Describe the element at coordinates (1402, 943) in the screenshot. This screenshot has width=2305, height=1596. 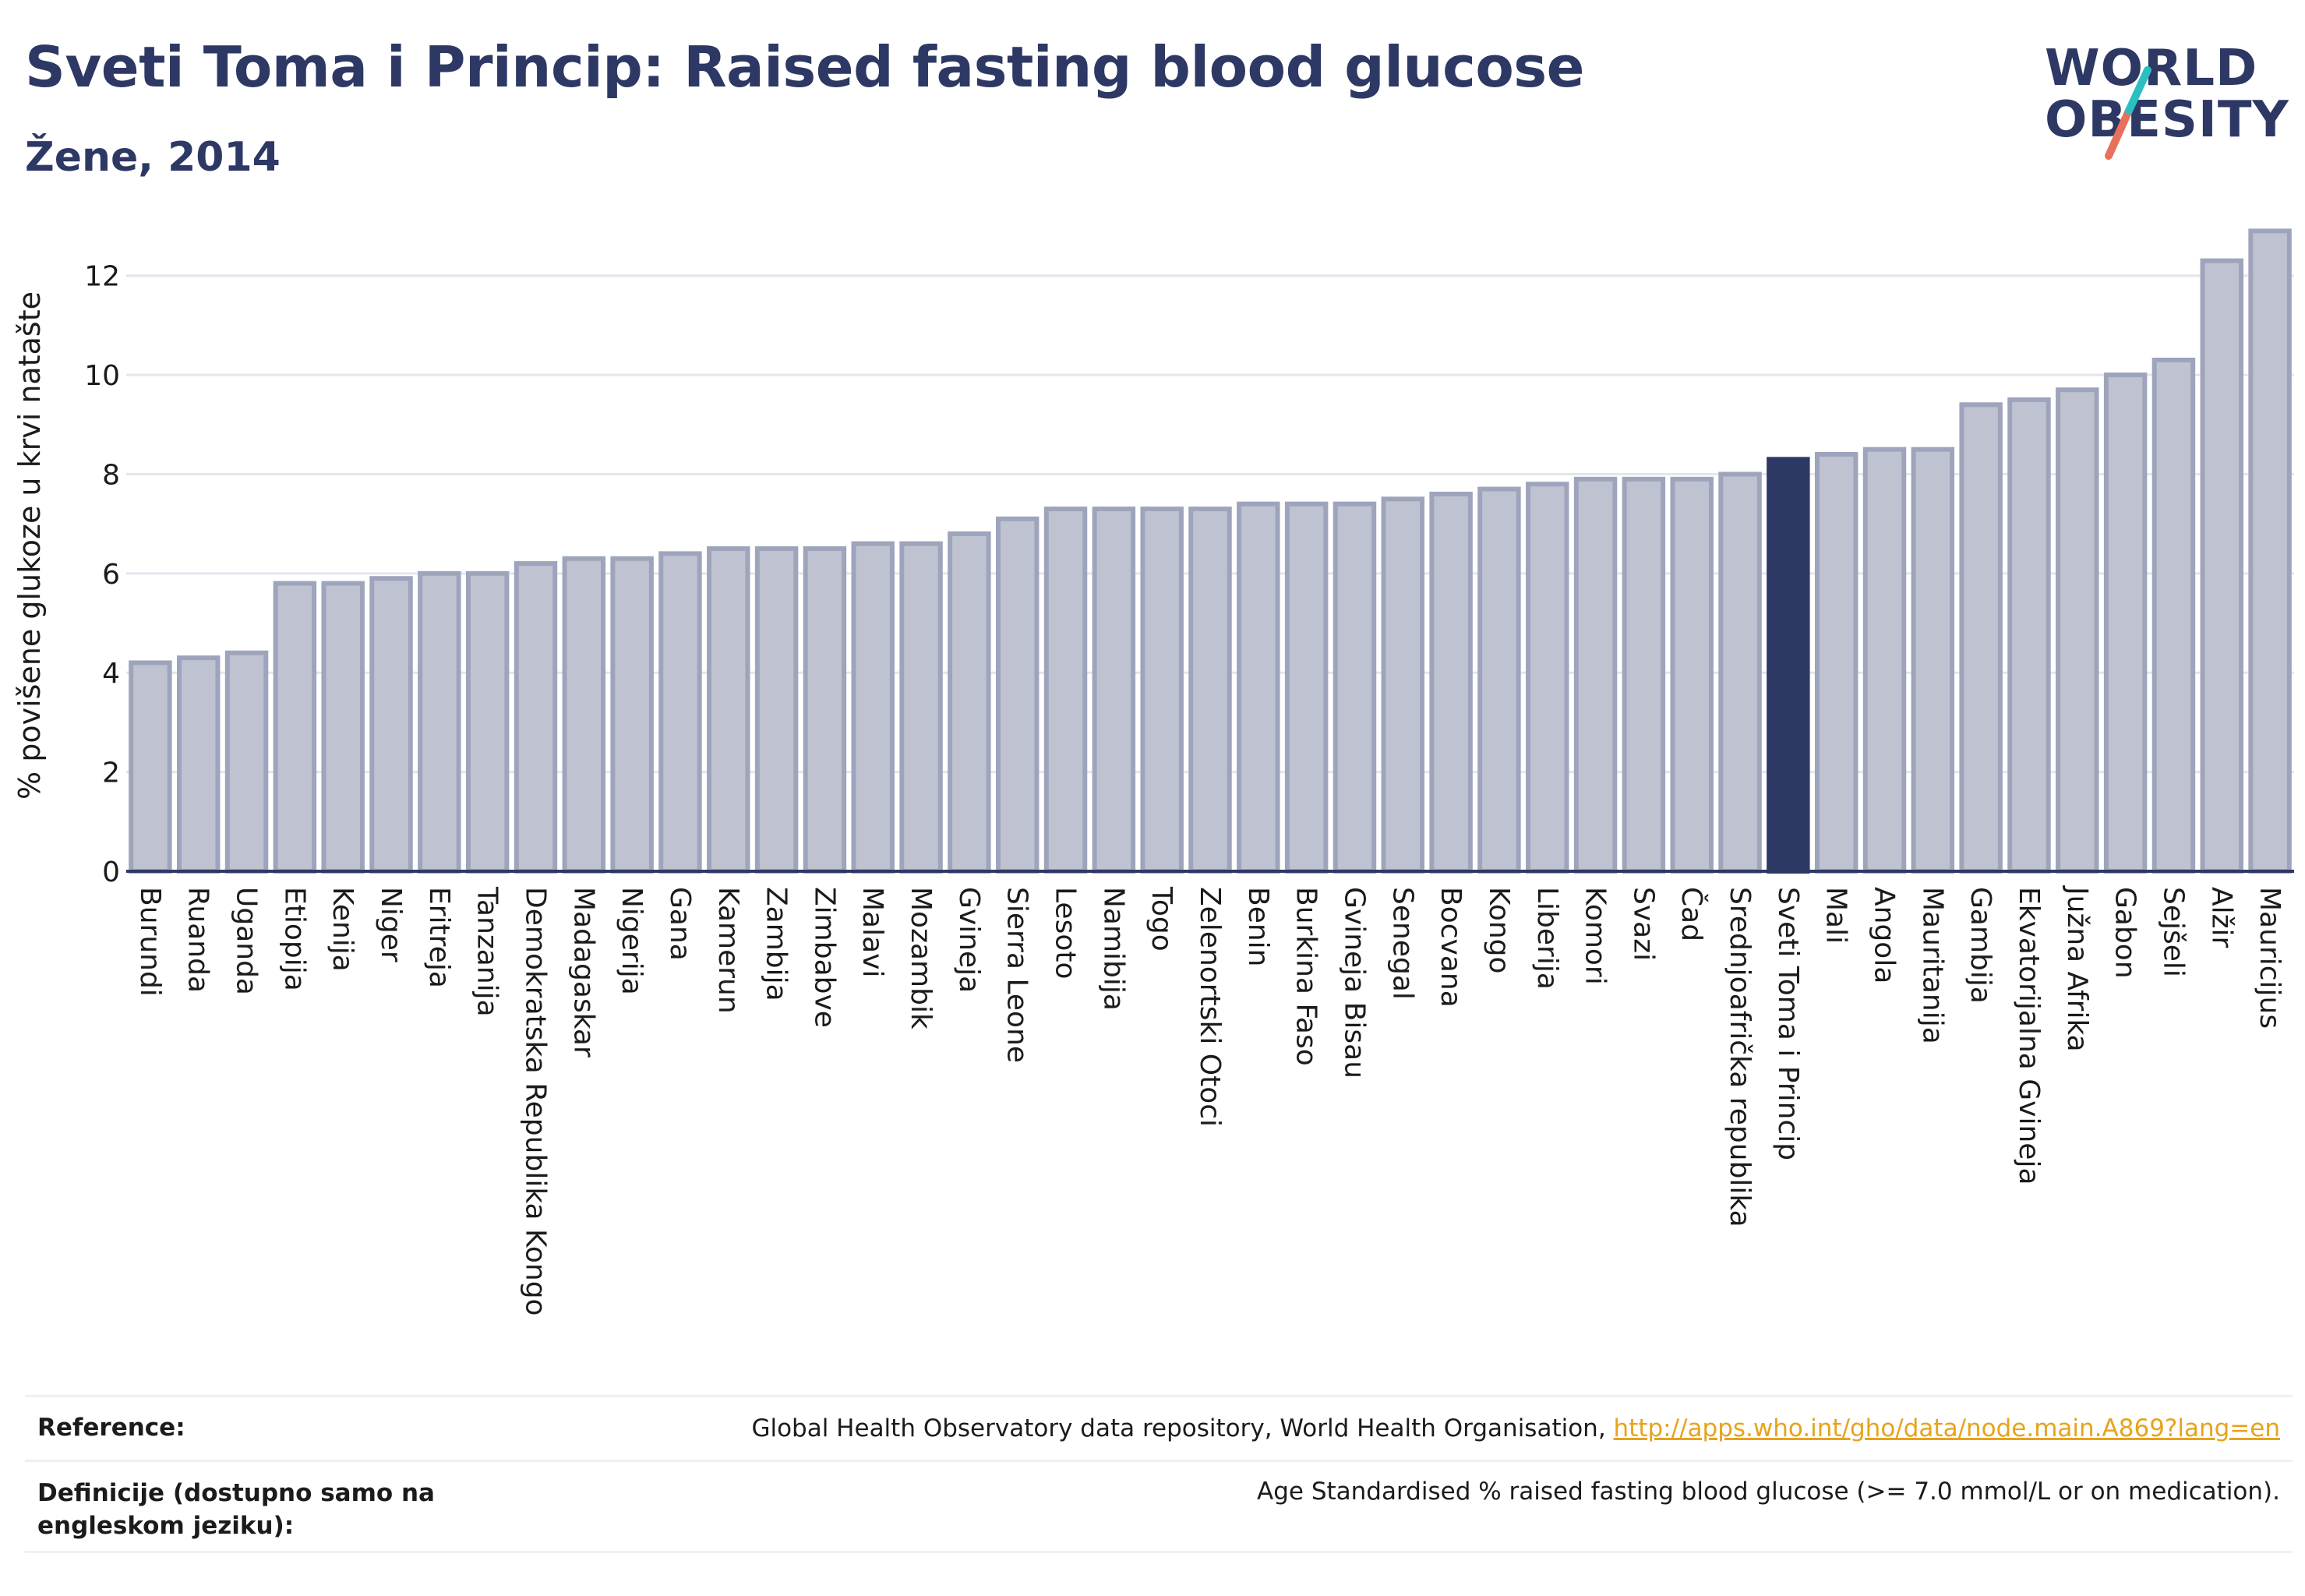
I see `x-tick-label: Senegal` at that location.